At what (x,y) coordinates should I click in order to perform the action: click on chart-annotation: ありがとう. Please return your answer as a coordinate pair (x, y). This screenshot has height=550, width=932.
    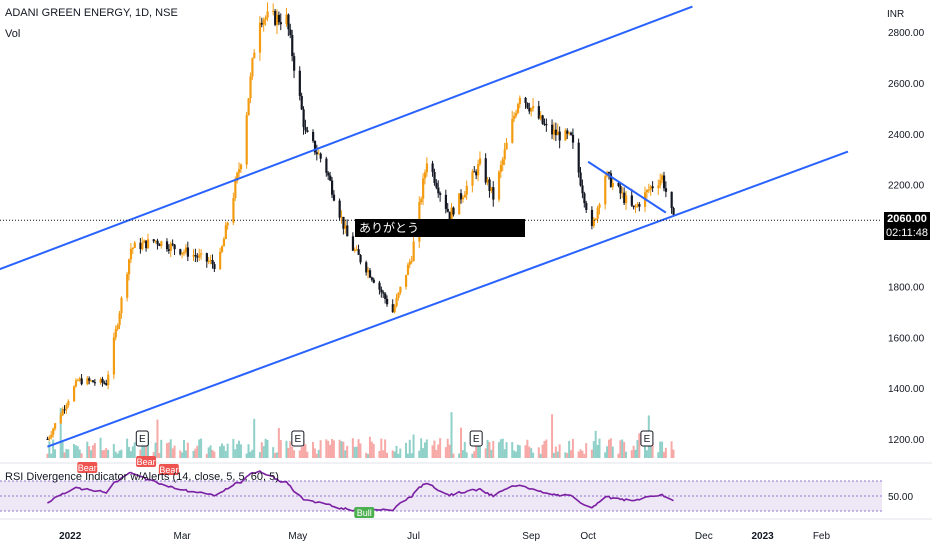
    Looking at the image, I should click on (440, 228).